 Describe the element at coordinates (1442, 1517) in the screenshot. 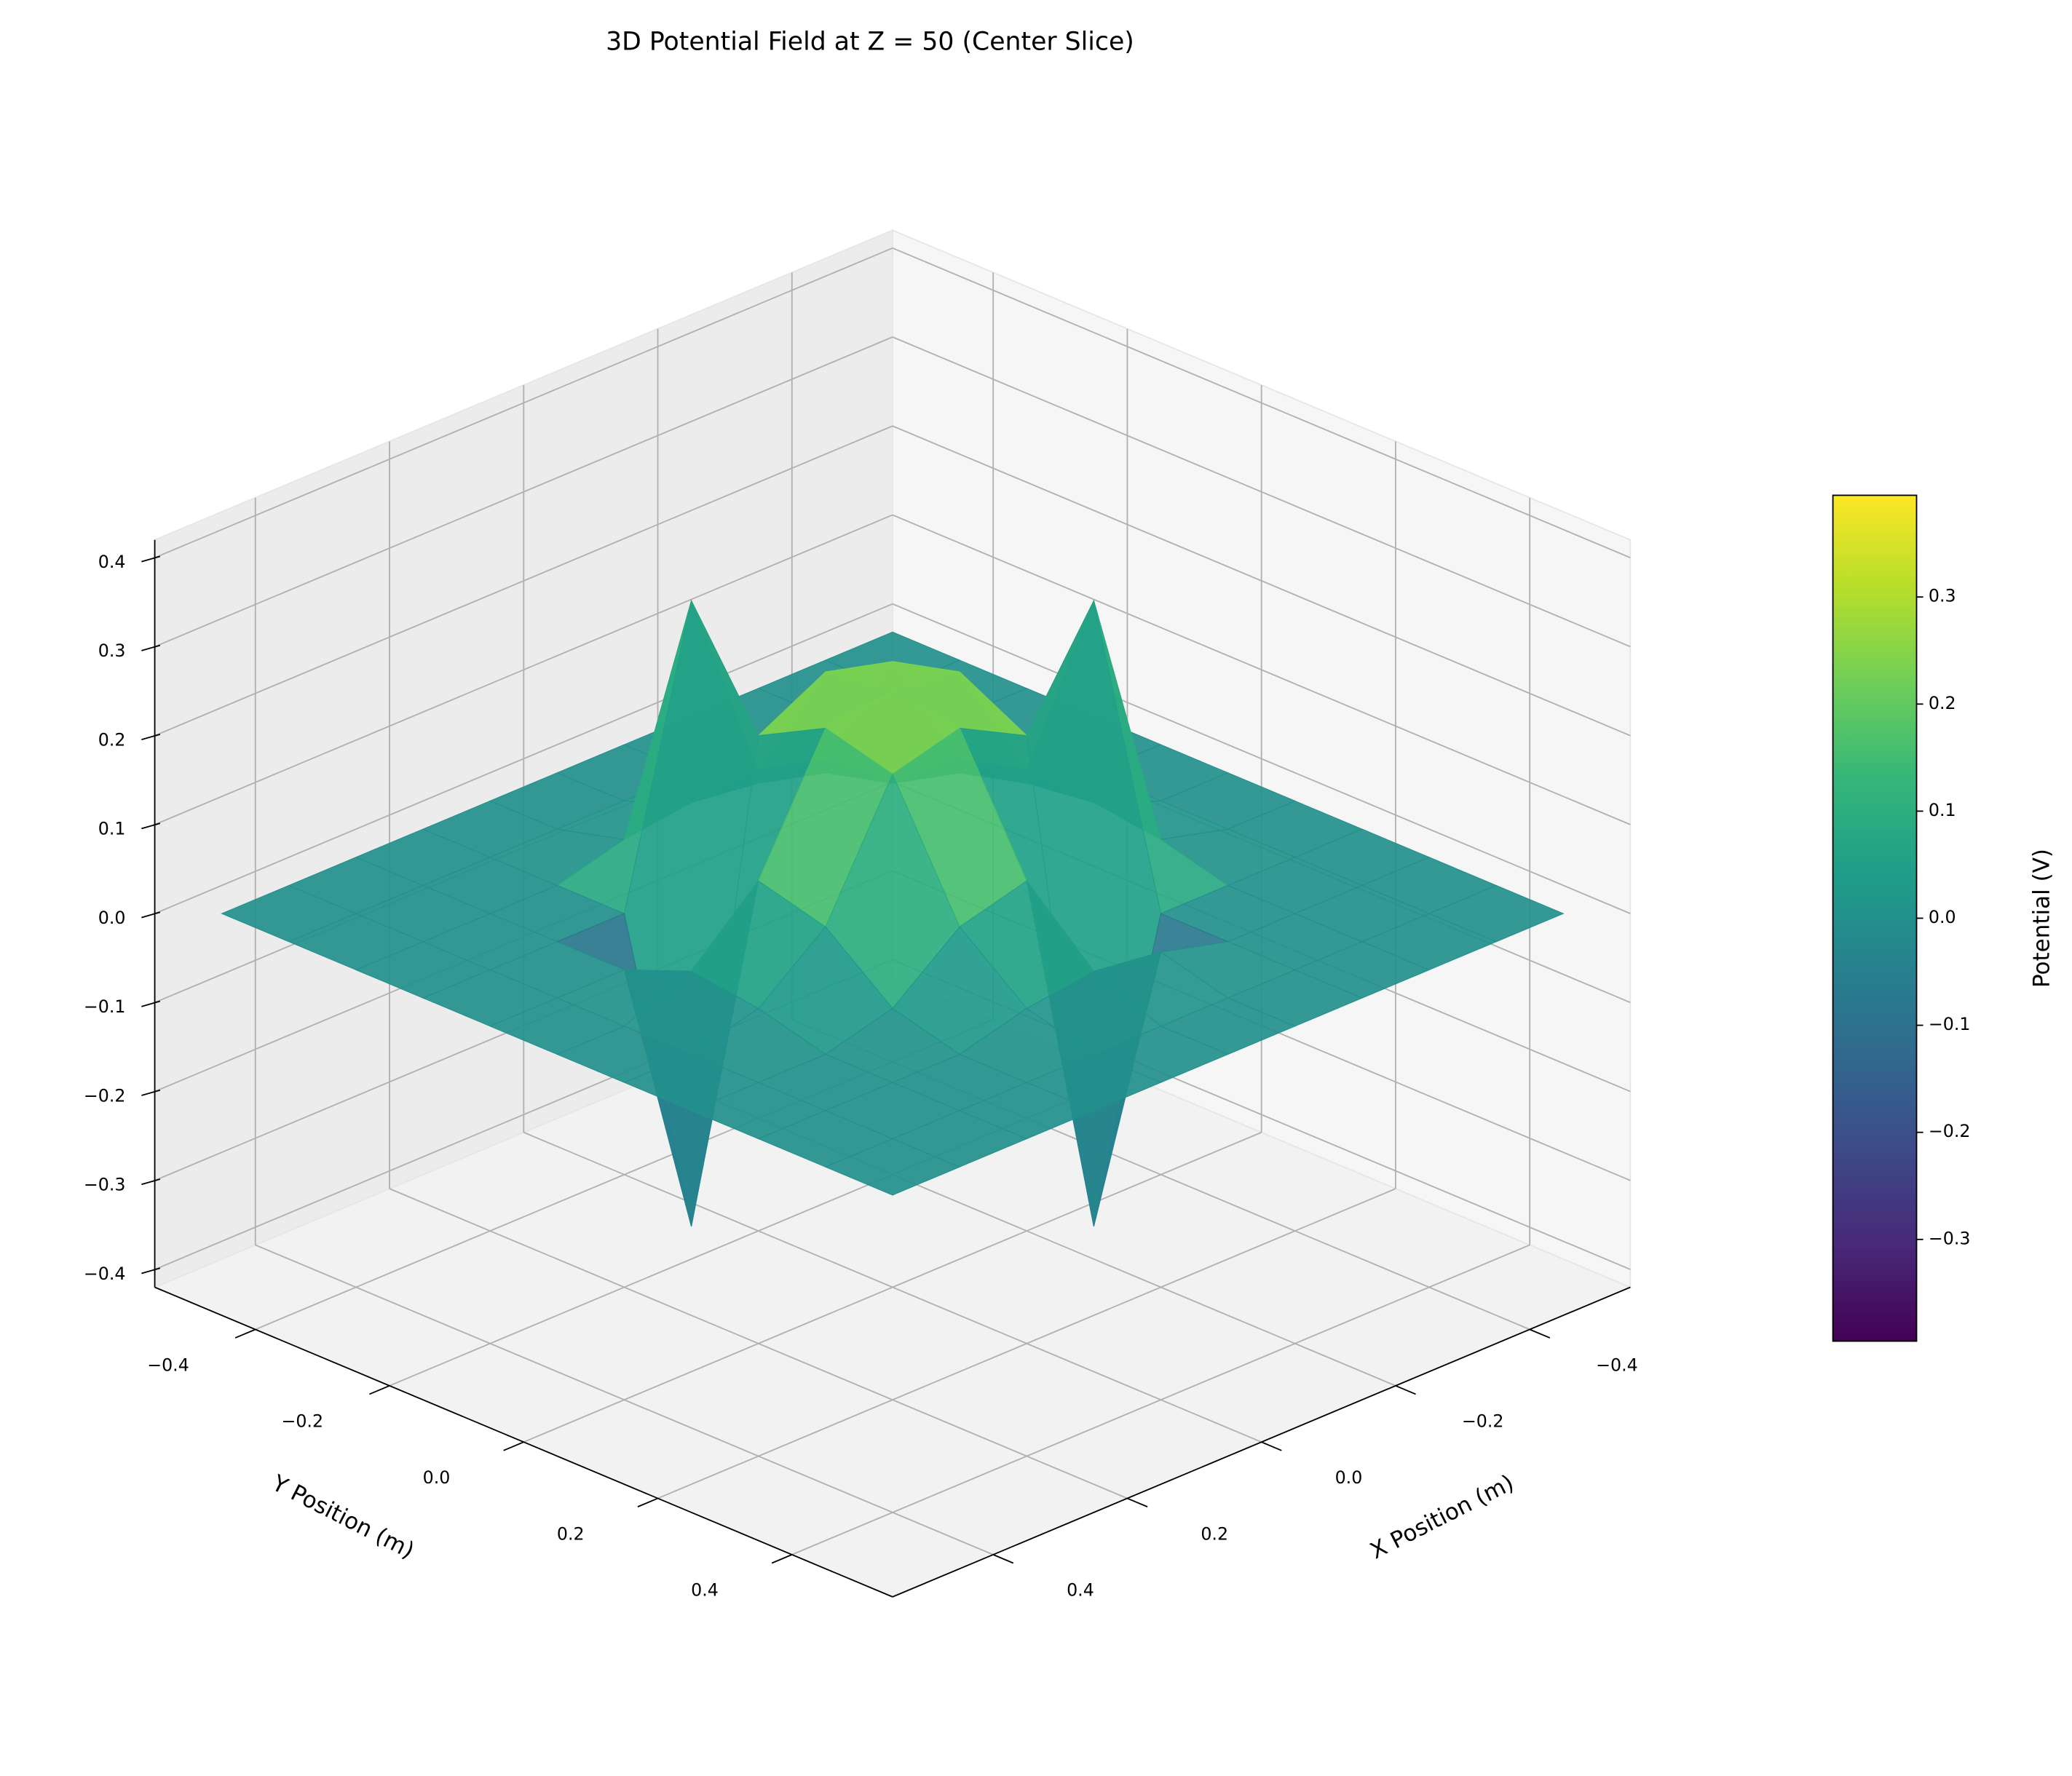

I see `x-axis-label: X Position (m)` at that location.